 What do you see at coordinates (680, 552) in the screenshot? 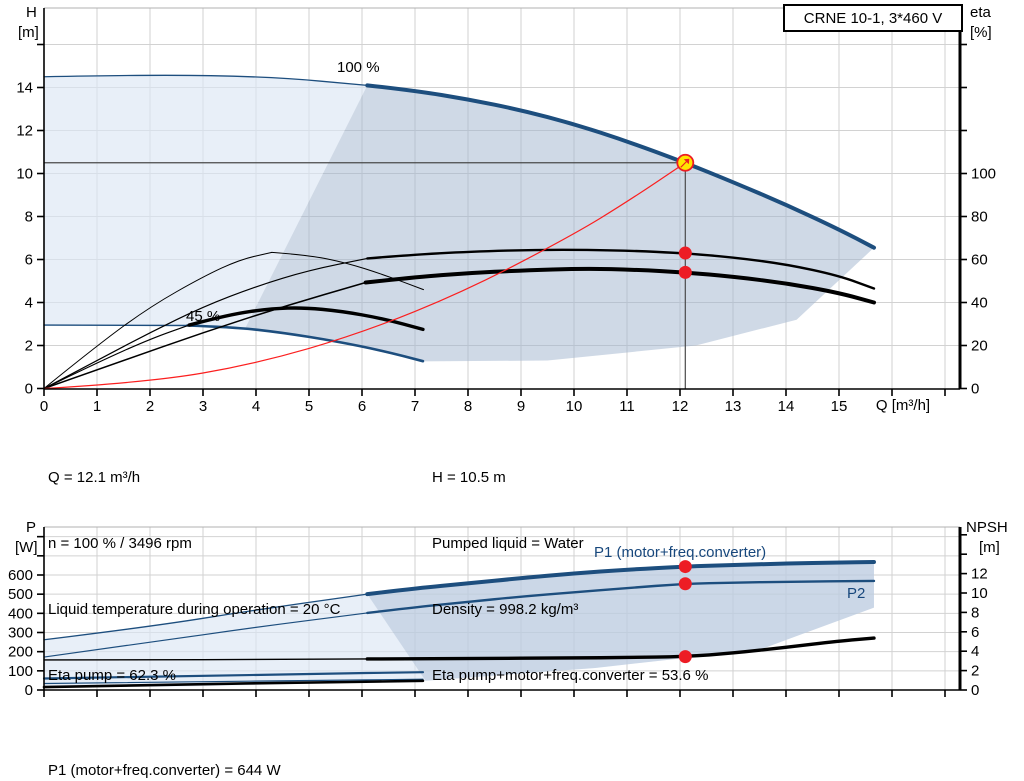
I see `power-npsh-chart-annotation: P1 (motor+freq.converter)` at bounding box center [680, 552].